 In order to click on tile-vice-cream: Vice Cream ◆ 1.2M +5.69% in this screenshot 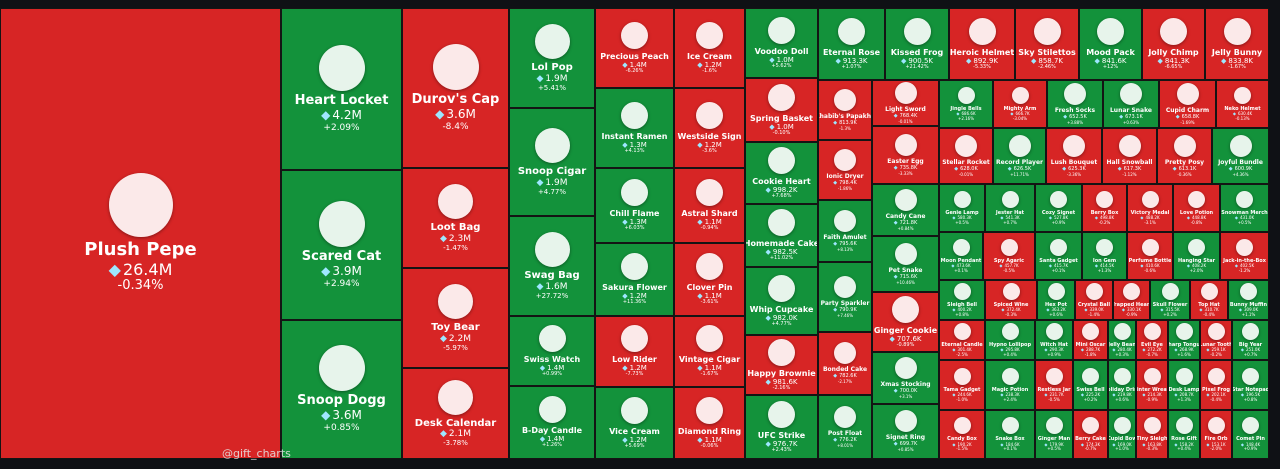, I will do `click(634, 423)`.